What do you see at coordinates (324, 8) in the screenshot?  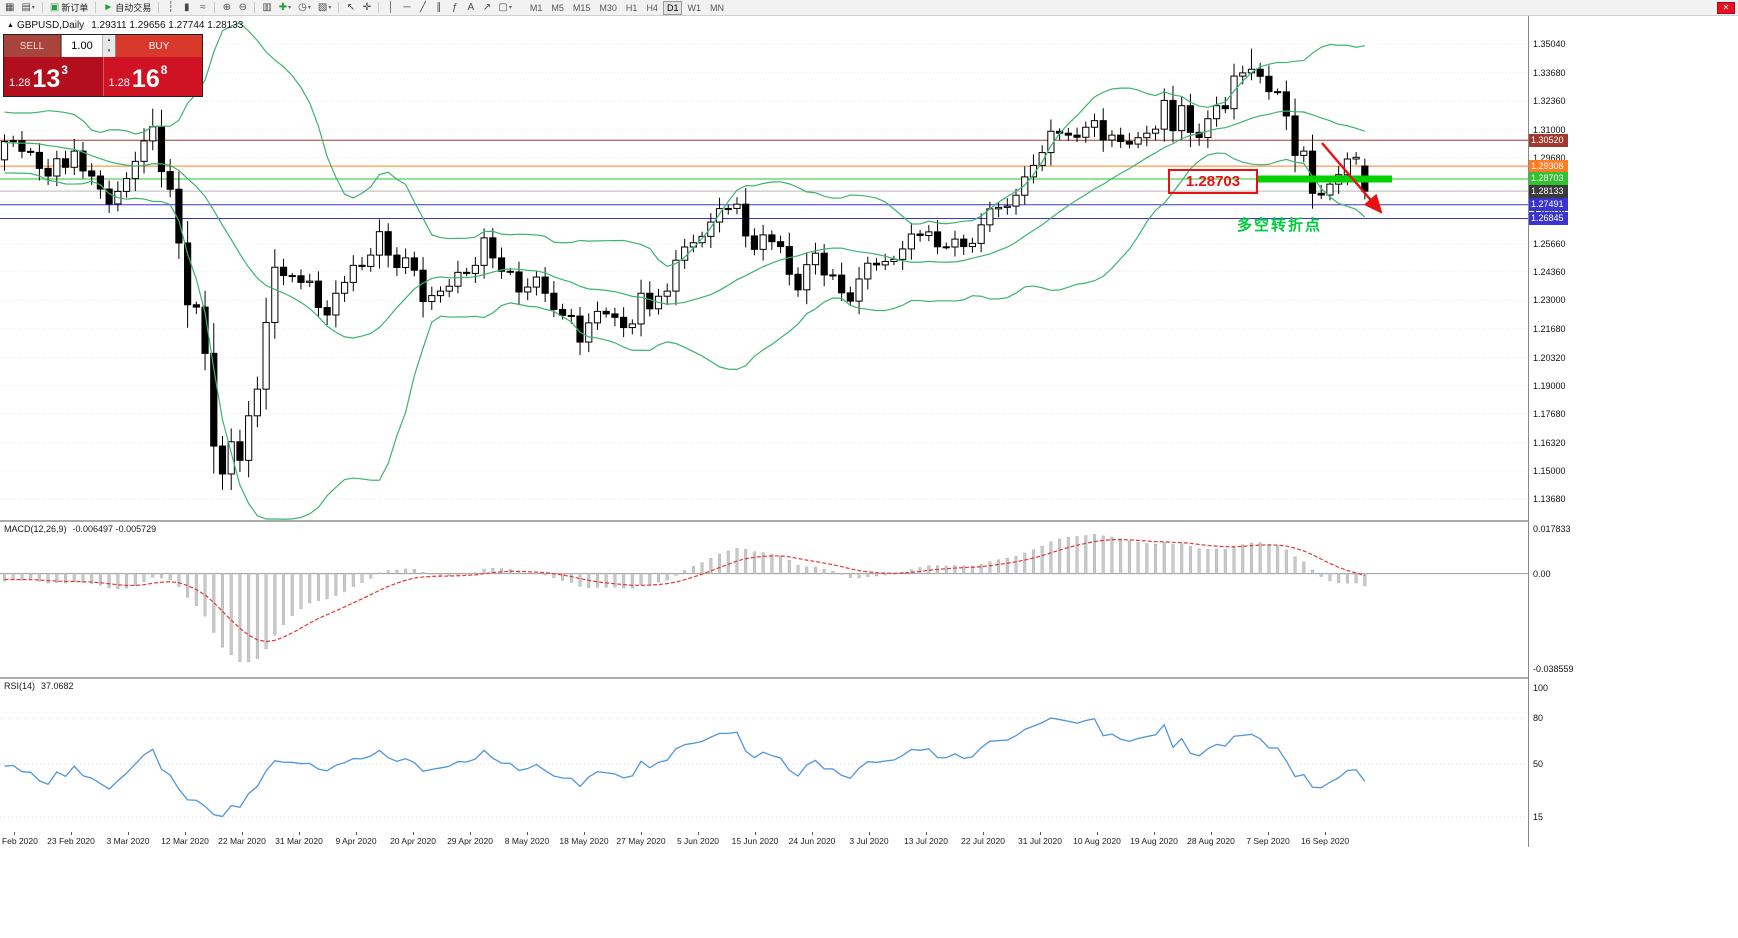 I see `templates-button: ▧ ▾` at bounding box center [324, 8].